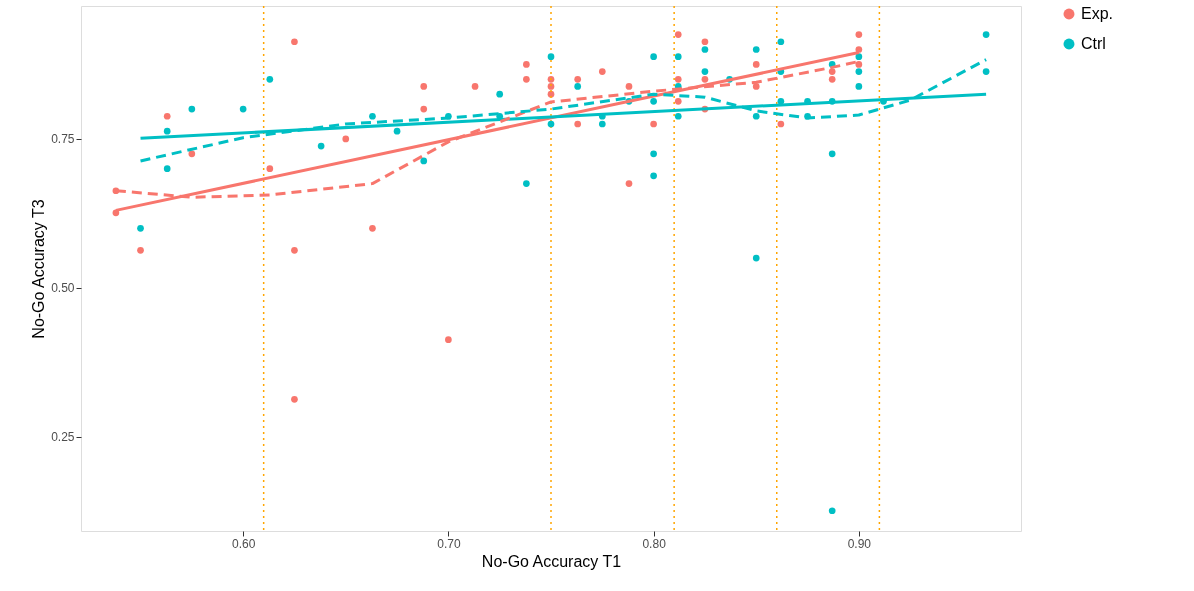 This screenshot has width=1194, height=591. What do you see at coordinates (1097, 13) in the screenshot?
I see `legend-label: Exp.` at bounding box center [1097, 13].